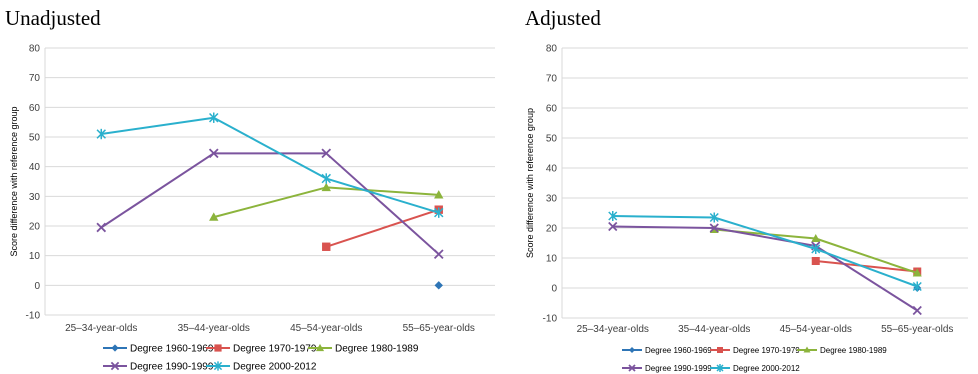 This screenshot has height=374, width=978. Describe the element at coordinates (552, 169) in the screenshot. I see `y-tick-label: 40` at that location.